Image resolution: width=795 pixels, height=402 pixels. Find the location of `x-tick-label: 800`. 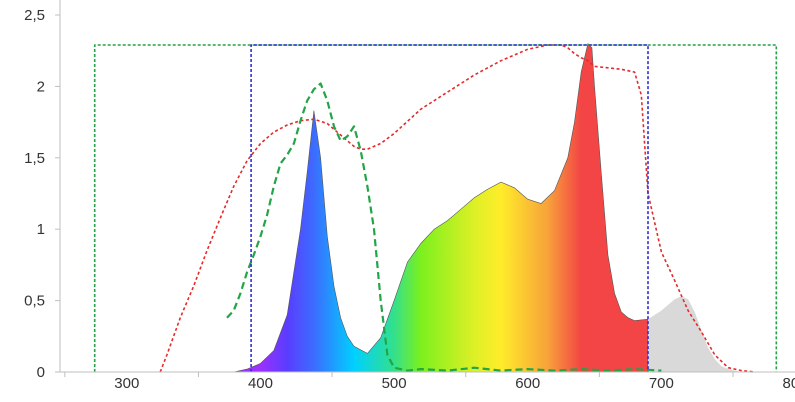

x-tick-label: 800 is located at coordinates (788, 383).